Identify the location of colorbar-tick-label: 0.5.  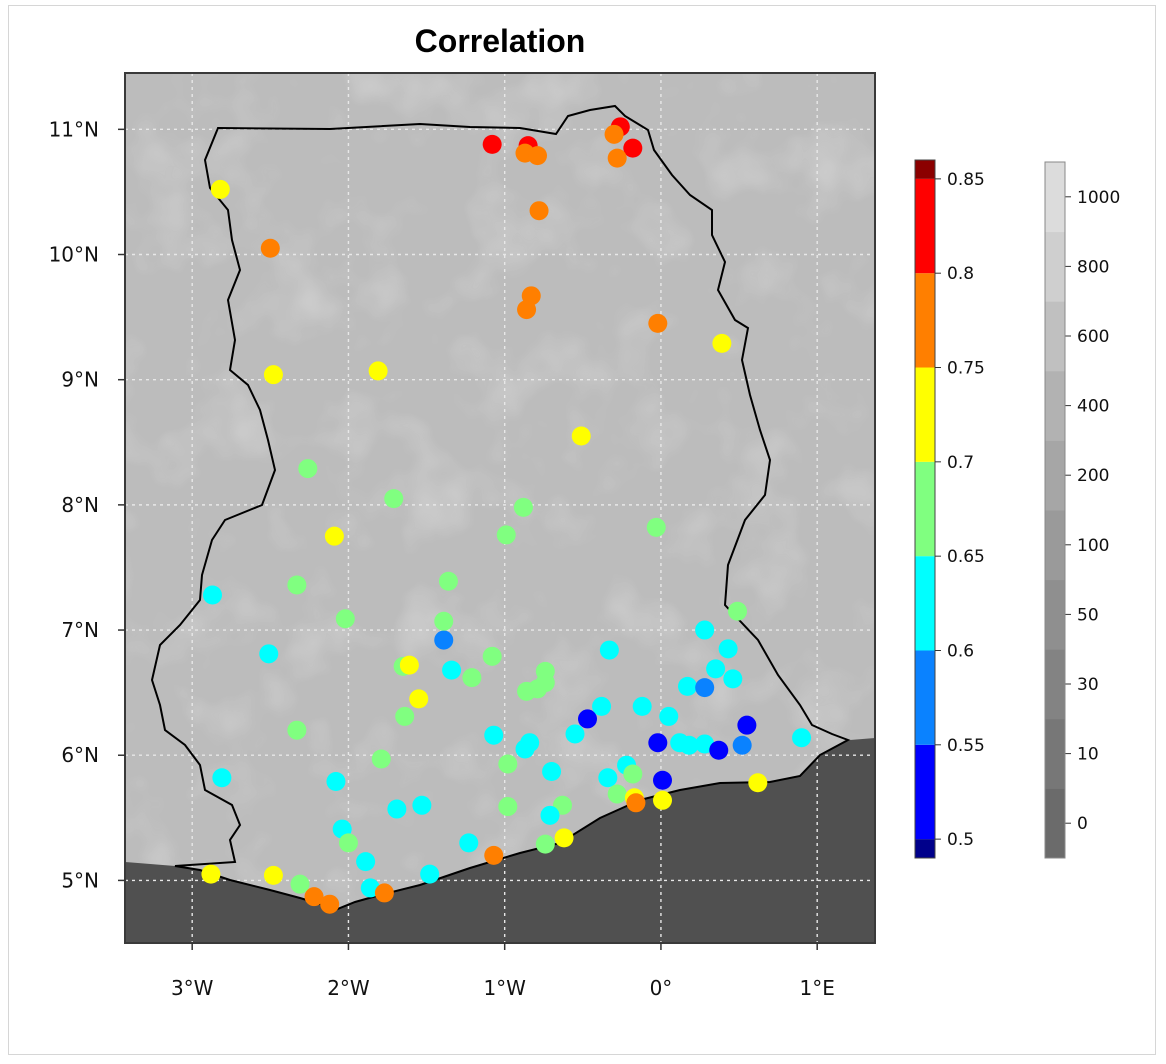
(960, 840).